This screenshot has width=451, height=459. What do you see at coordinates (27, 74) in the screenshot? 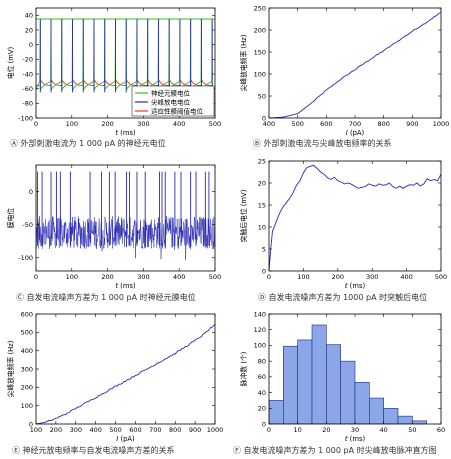
I see `y-tick-label: -40` at bounding box center [27, 74].